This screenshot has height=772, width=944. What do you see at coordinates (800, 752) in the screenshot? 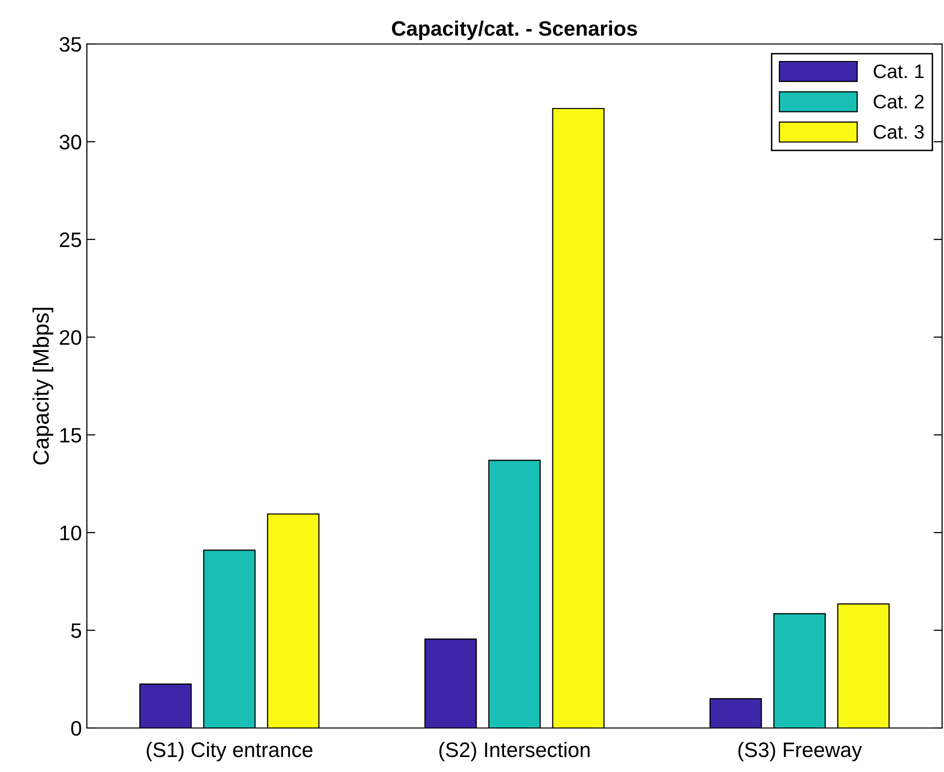
I see `x-tick-label: (S3) Freeway` at bounding box center [800, 752].